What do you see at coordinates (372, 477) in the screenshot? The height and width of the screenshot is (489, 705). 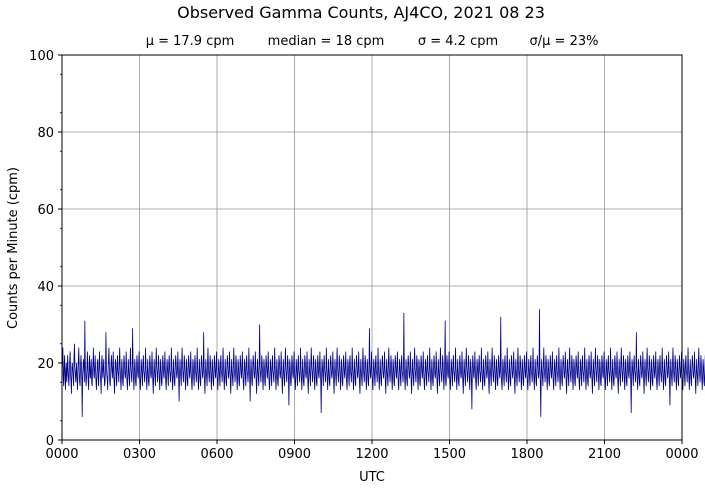 I see `x-axis-label: UTC` at bounding box center [372, 477].